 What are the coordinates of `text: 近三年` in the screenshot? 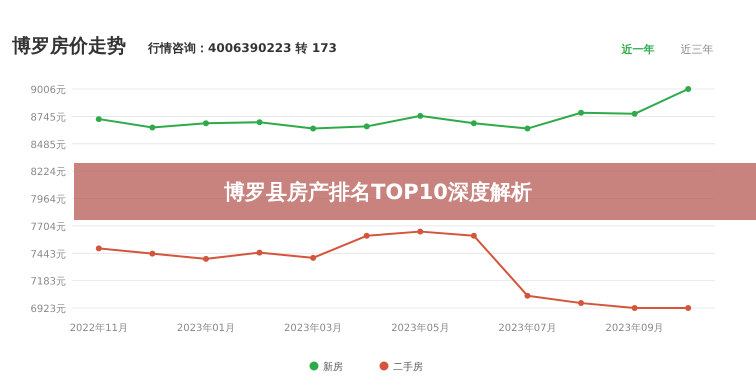 It's located at (697, 49).